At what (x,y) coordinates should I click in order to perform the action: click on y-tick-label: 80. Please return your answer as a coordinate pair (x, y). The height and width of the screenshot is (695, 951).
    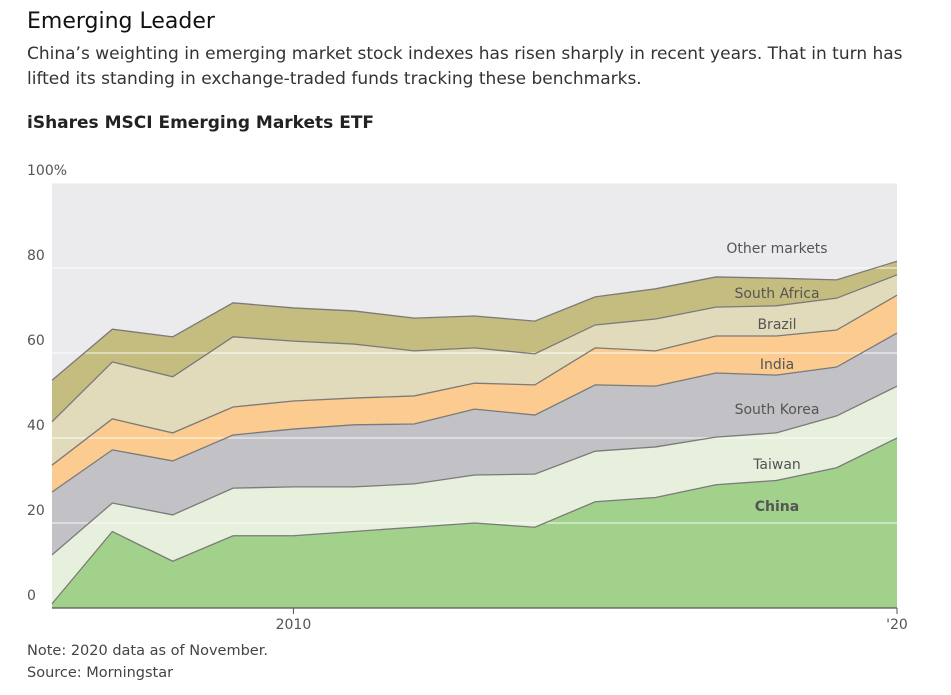
    Looking at the image, I should click on (36, 256).